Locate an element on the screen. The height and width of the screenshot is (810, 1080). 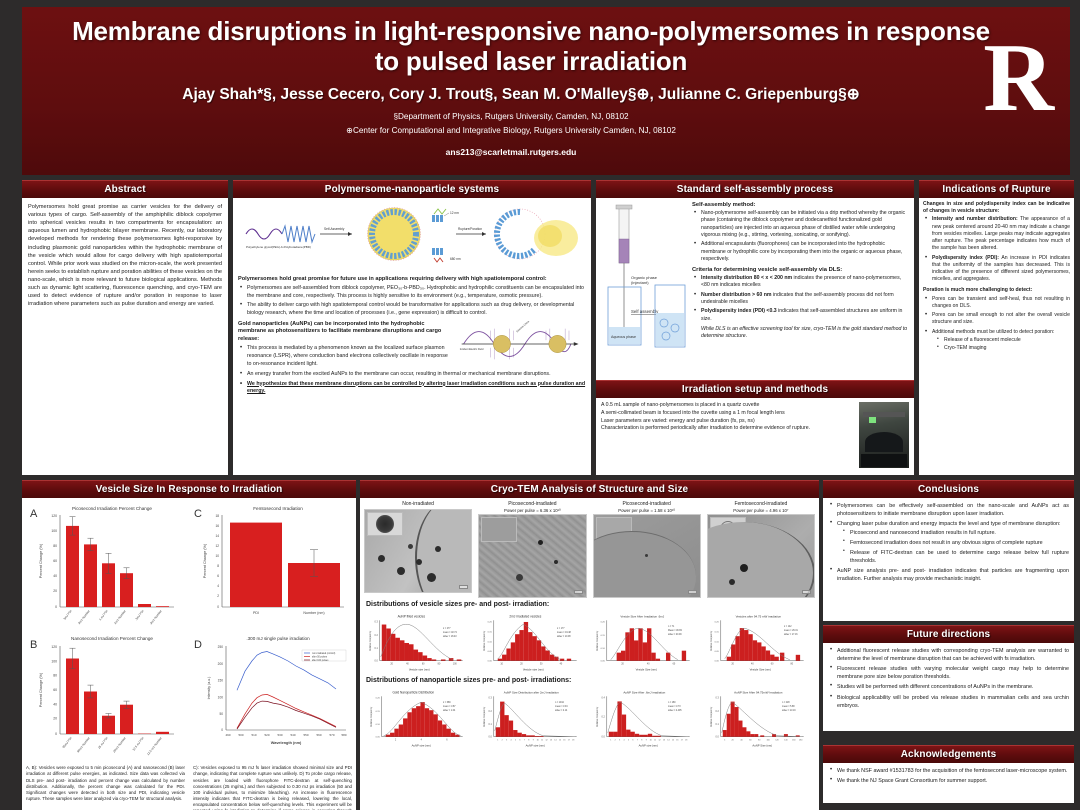
svg-text: 2mJ irradiated vesicles is located at coordinates (525, 617).